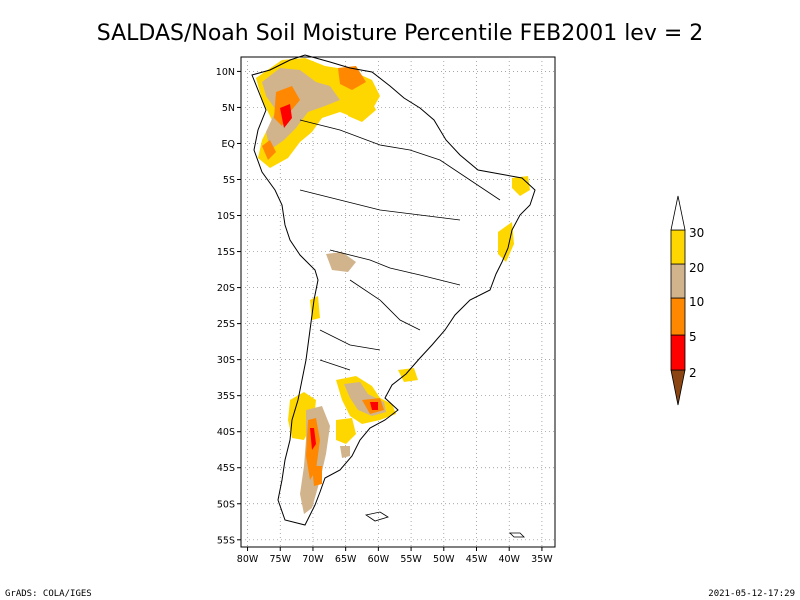 Image resolution: width=800 pixels, height=600 pixels. Describe the element at coordinates (226, 324) in the screenshot. I see `y-tick-label: 25S` at that location.